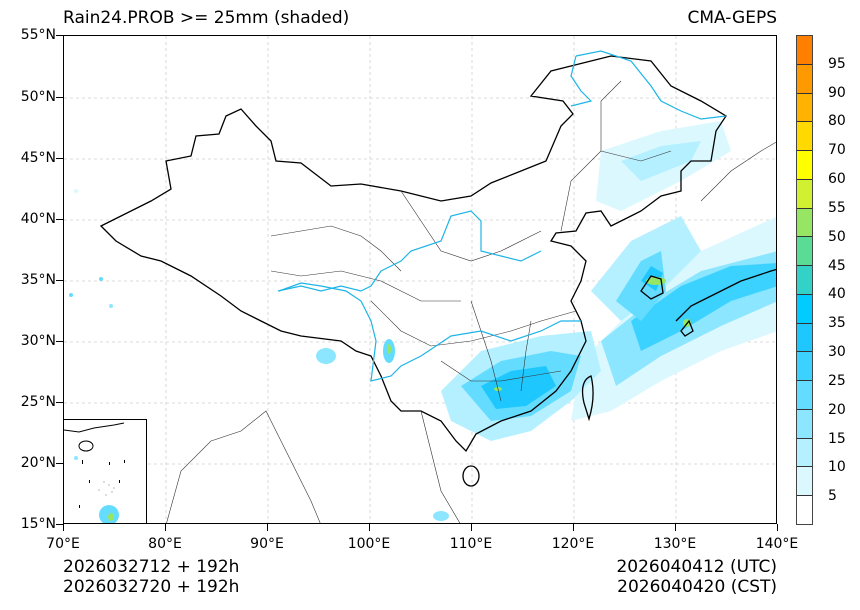  Describe the element at coordinates (696, 567) in the screenshot. I see `valid-time-utc: 2026040412 (UTC)` at that location.